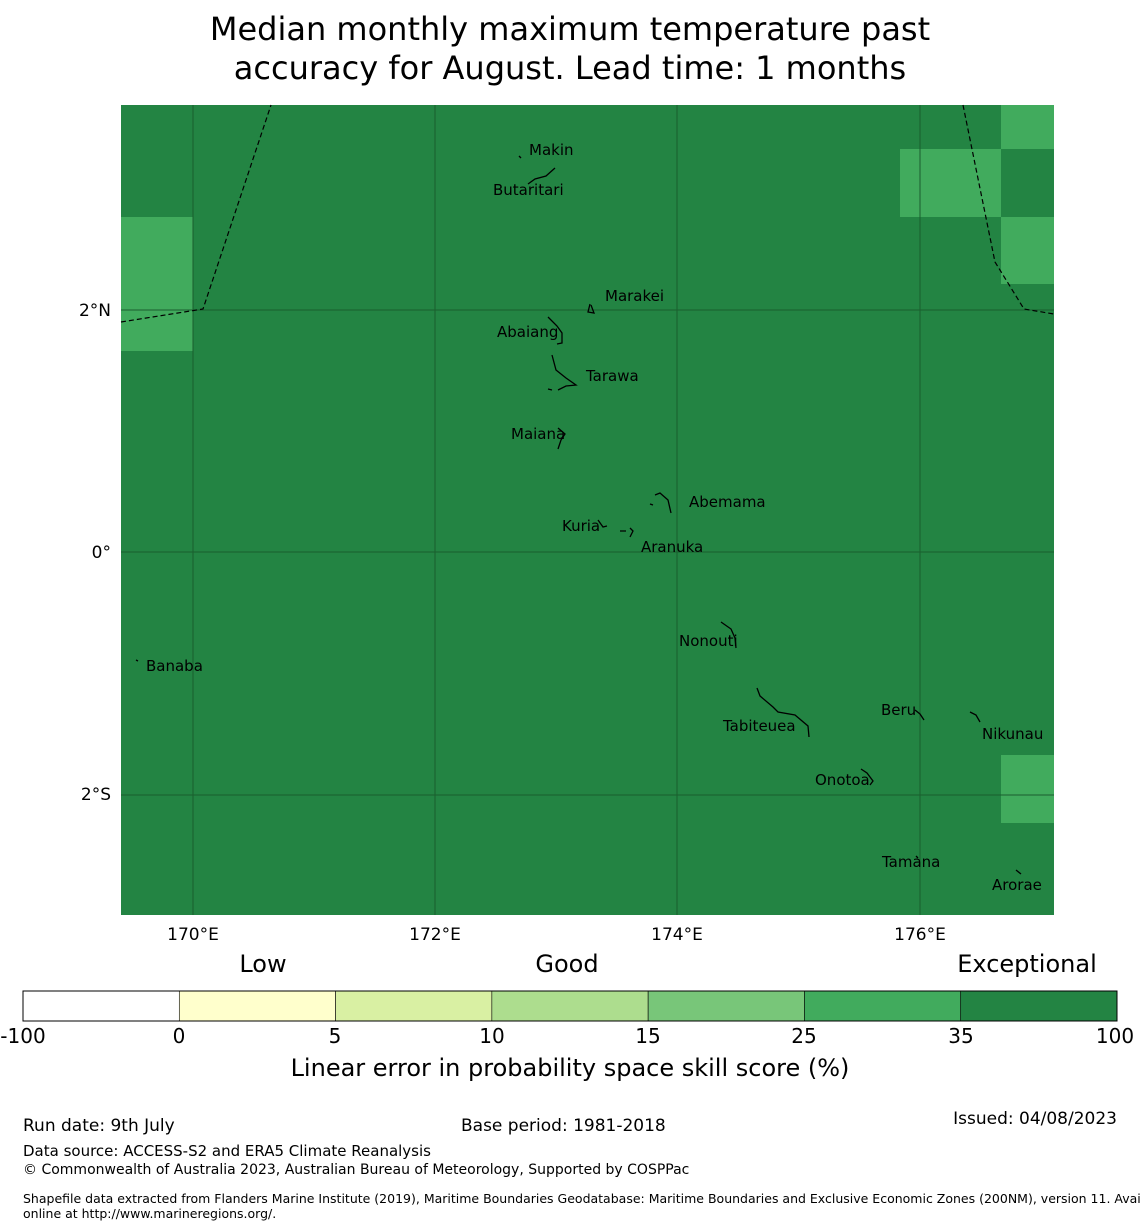  Describe the element at coordinates (570, 29) in the screenshot. I see `title-line-1: Median monthly maximum temperature past` at that location.